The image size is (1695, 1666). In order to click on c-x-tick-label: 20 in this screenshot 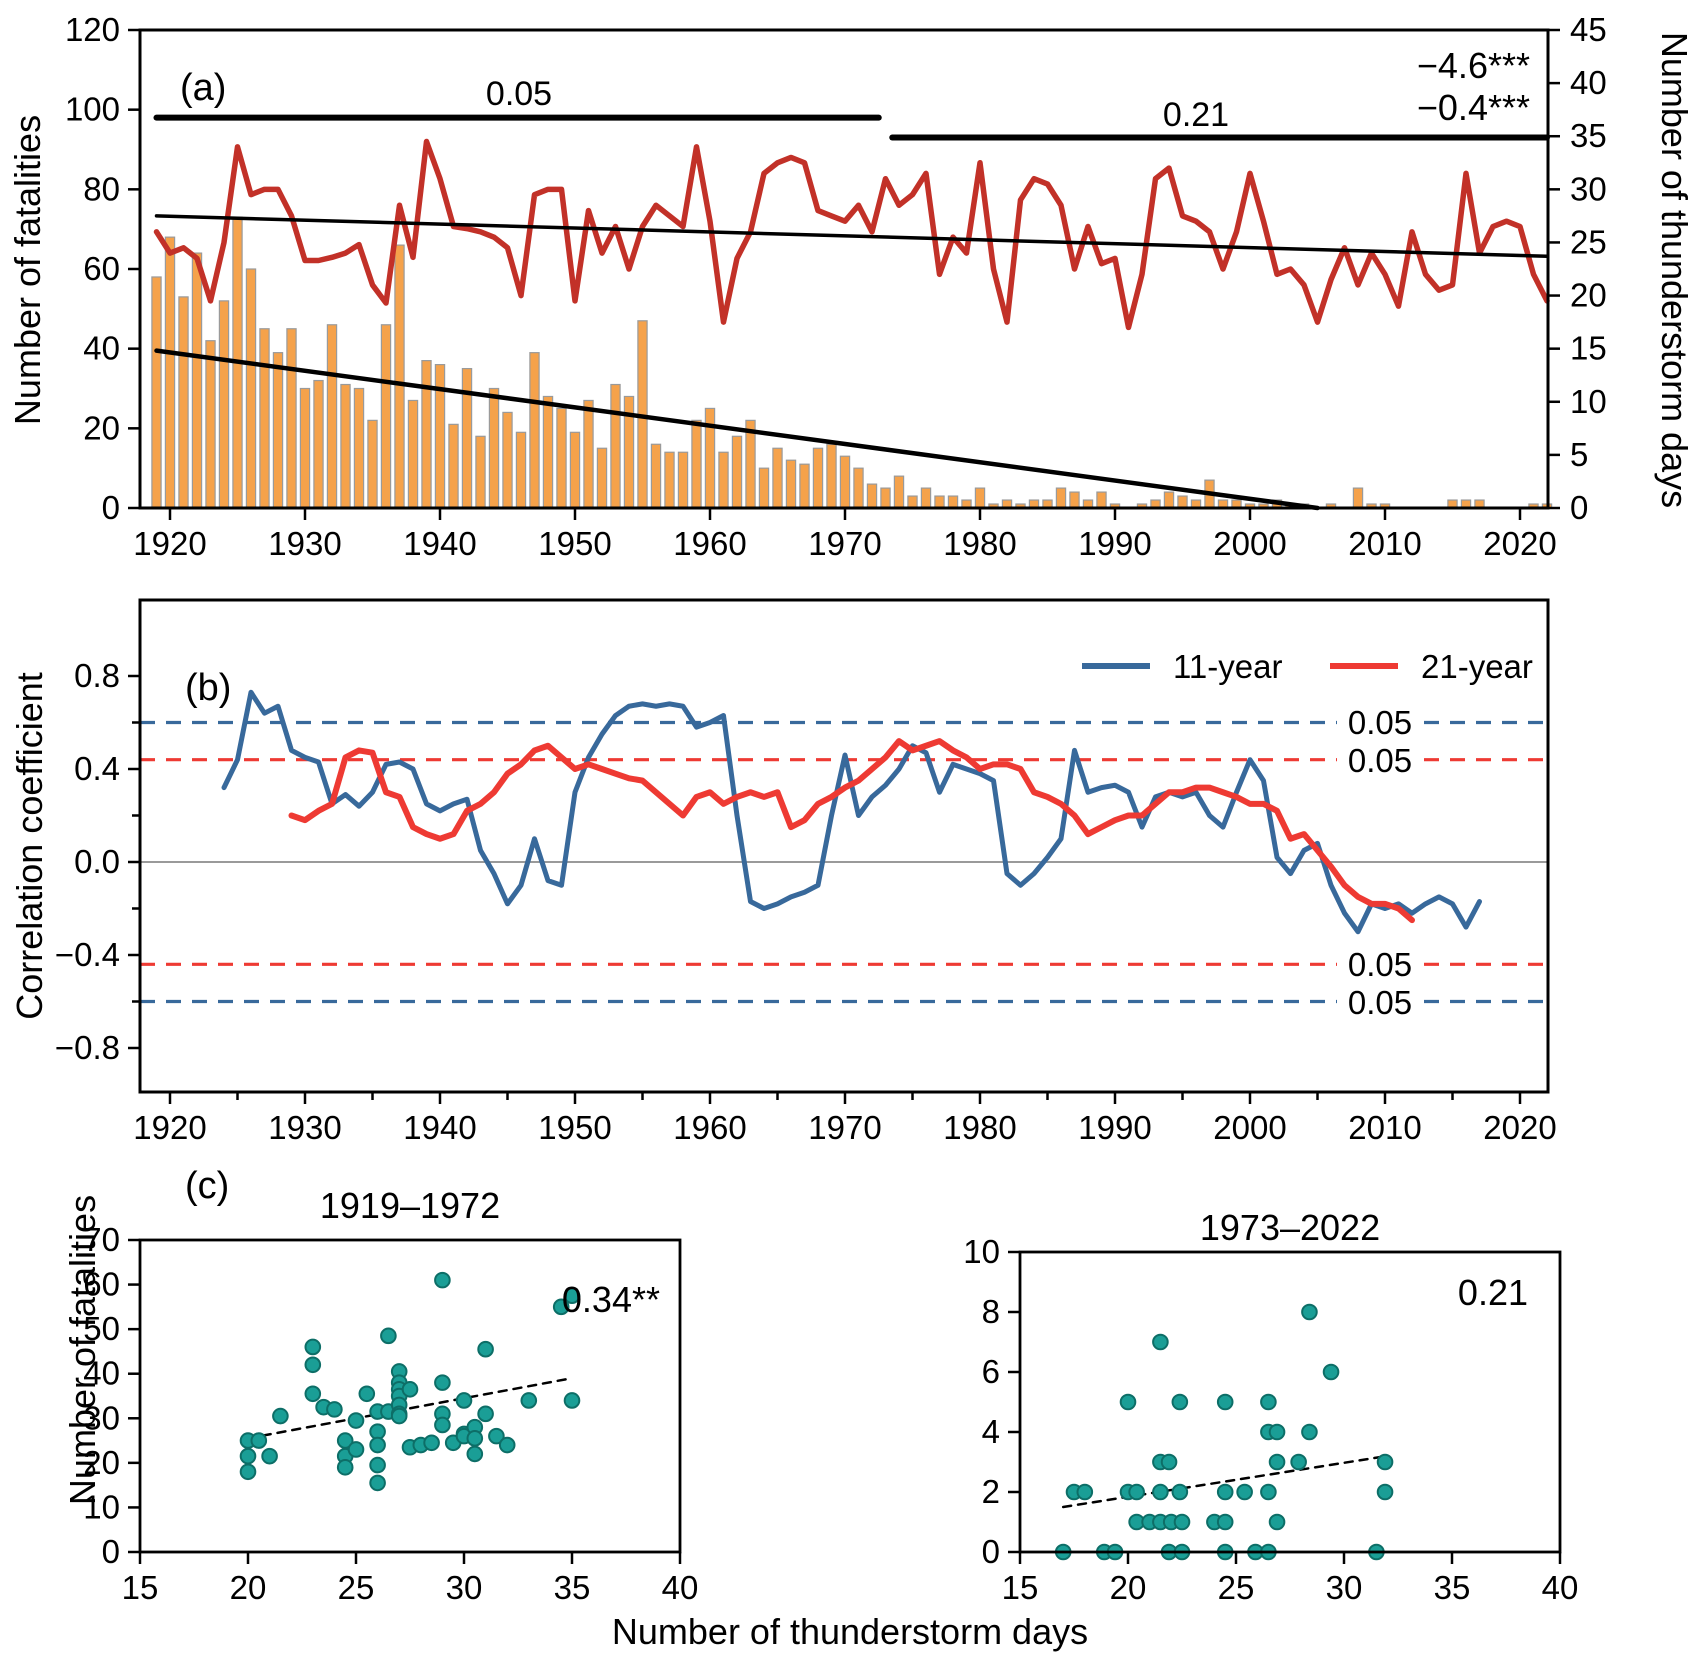, I will do `click(1128, 1587)`.